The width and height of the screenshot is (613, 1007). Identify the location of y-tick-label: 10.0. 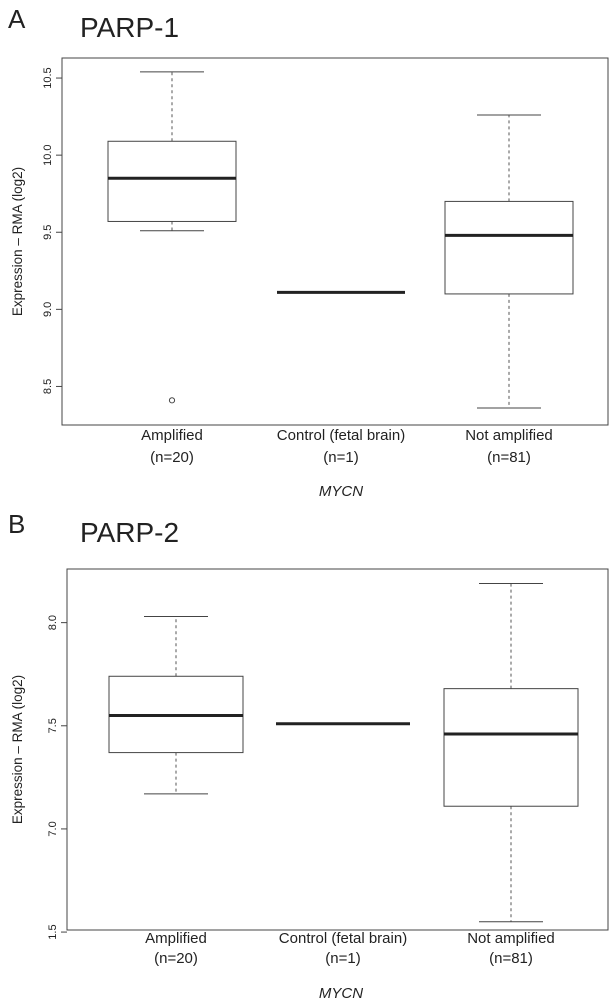
(48, 154).